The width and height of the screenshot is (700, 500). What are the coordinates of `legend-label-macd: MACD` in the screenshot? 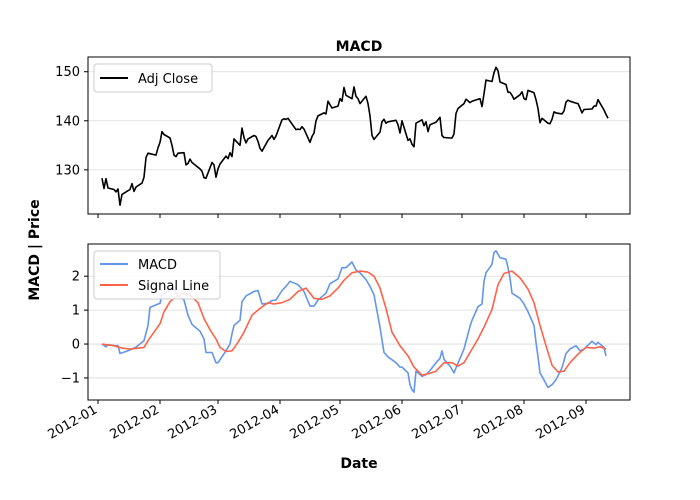 It's located at (157, 265).